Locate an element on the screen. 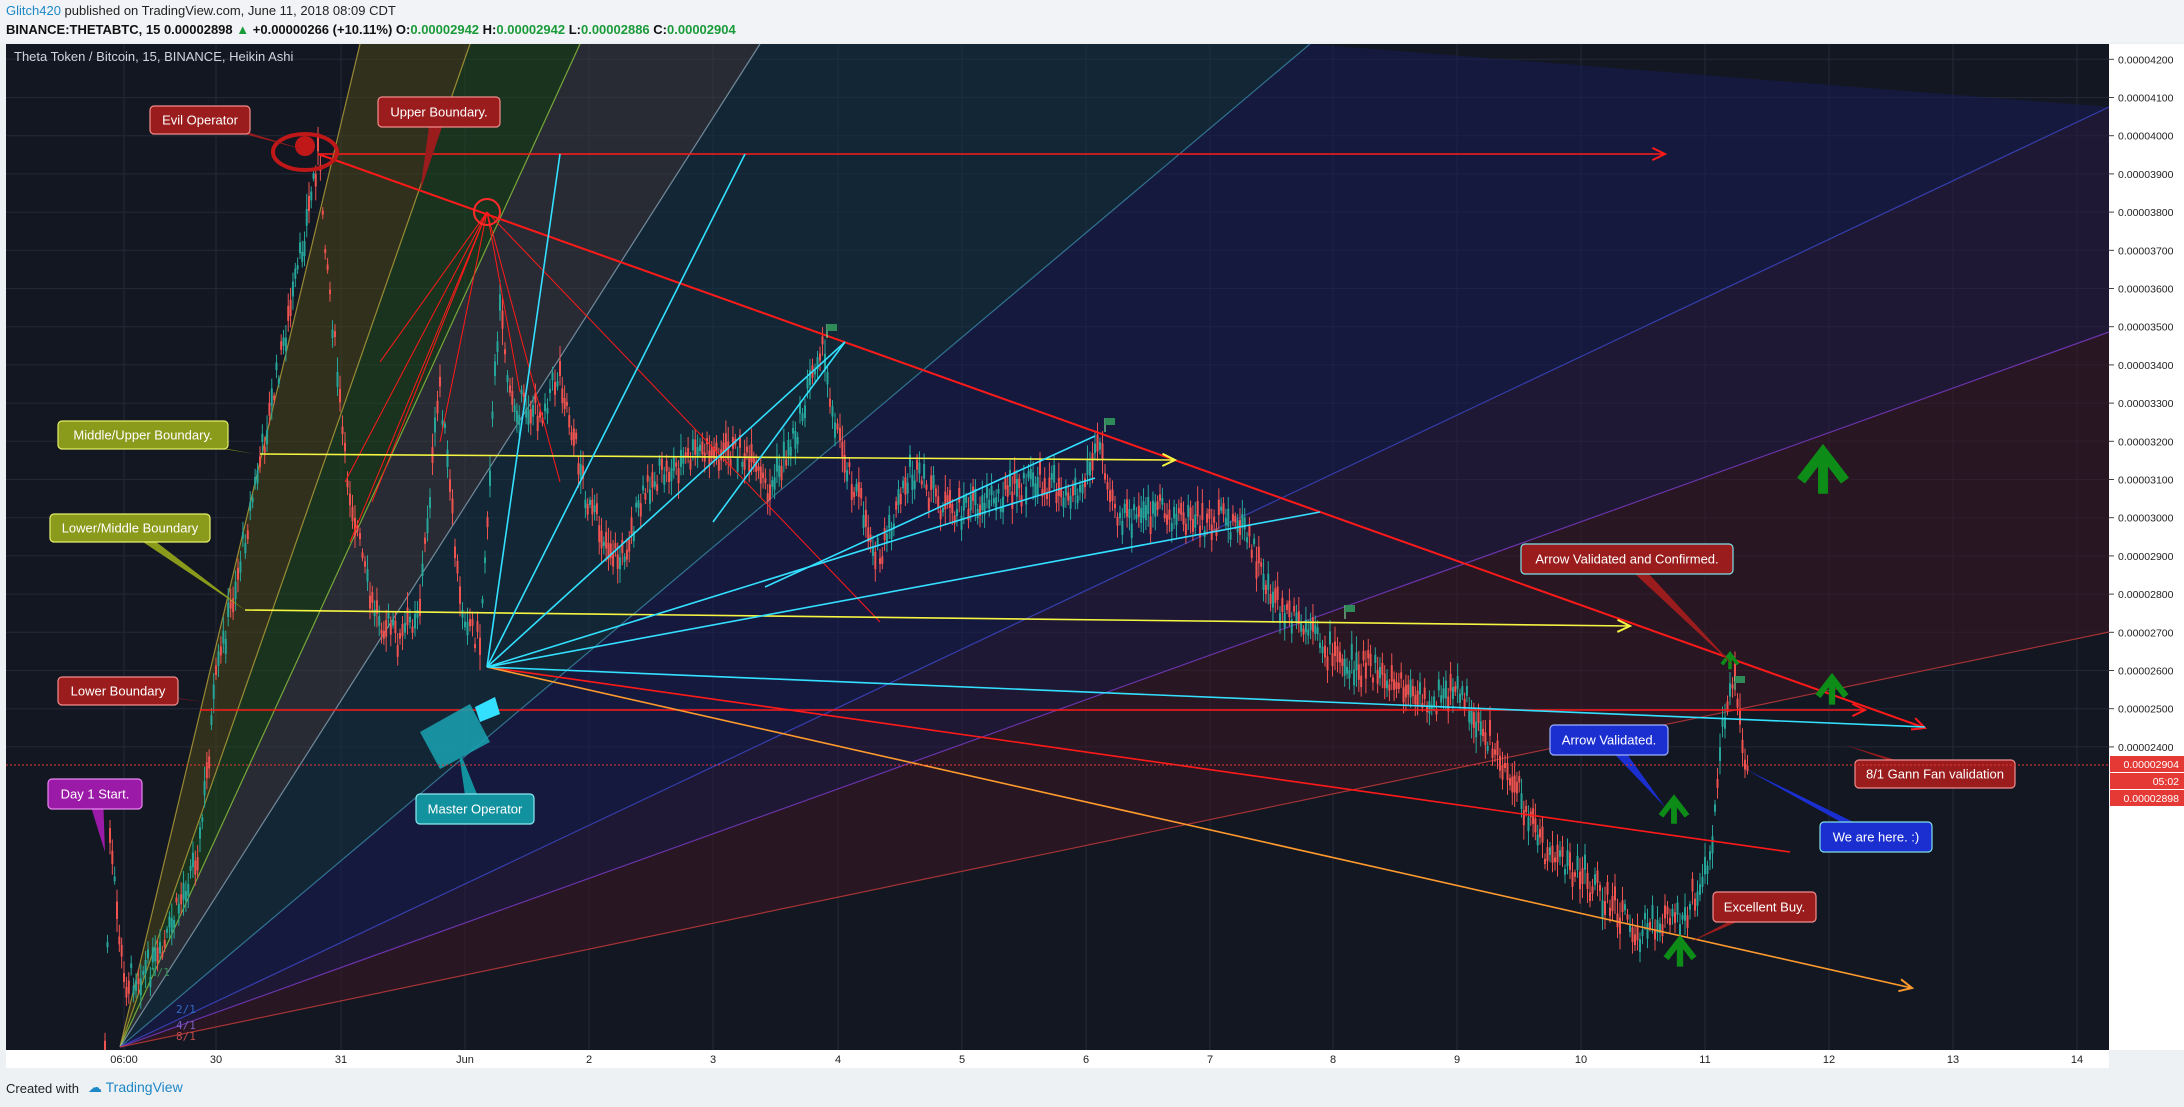  flag-icon is located at coordinates (1110, 421).